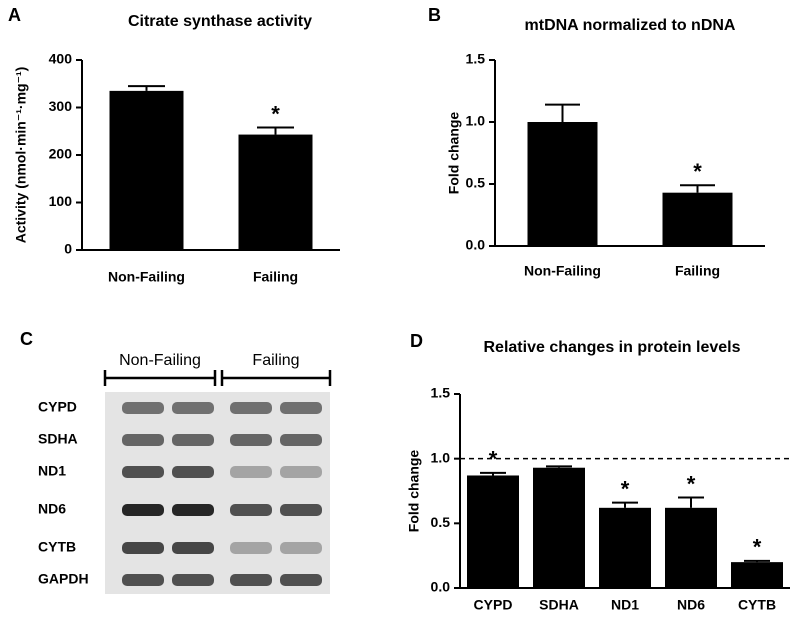 The width and height of the screenshot is (800, 622). Describe the element at coordinates (160, 360) in the screenshot. I see `group-label: Non-Failing` at that location.